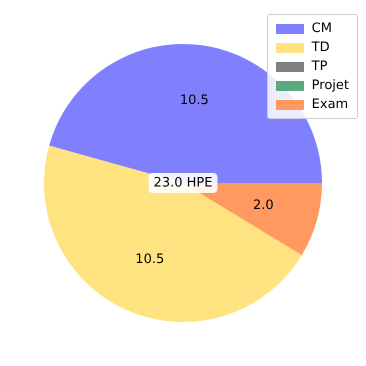 The width and height of the screenshot is (366, 366). Describe the element at coordinates (183, 182) in the screenshot. I see `text: 23.0 HPE` at that location.